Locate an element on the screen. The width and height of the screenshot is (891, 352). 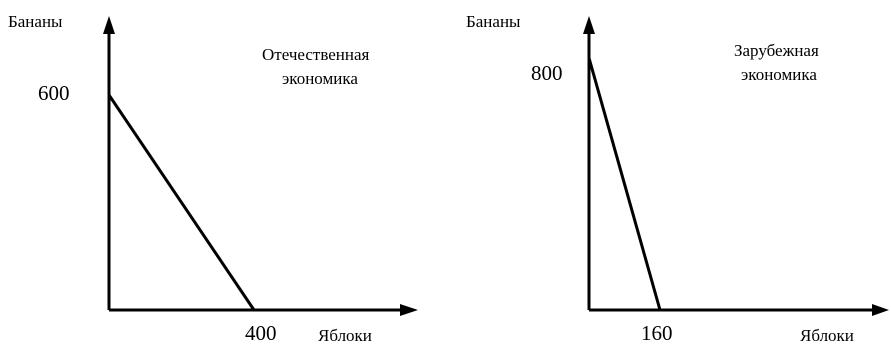
home-x-axis-arrow-icon is located at coordinates (409, 310).